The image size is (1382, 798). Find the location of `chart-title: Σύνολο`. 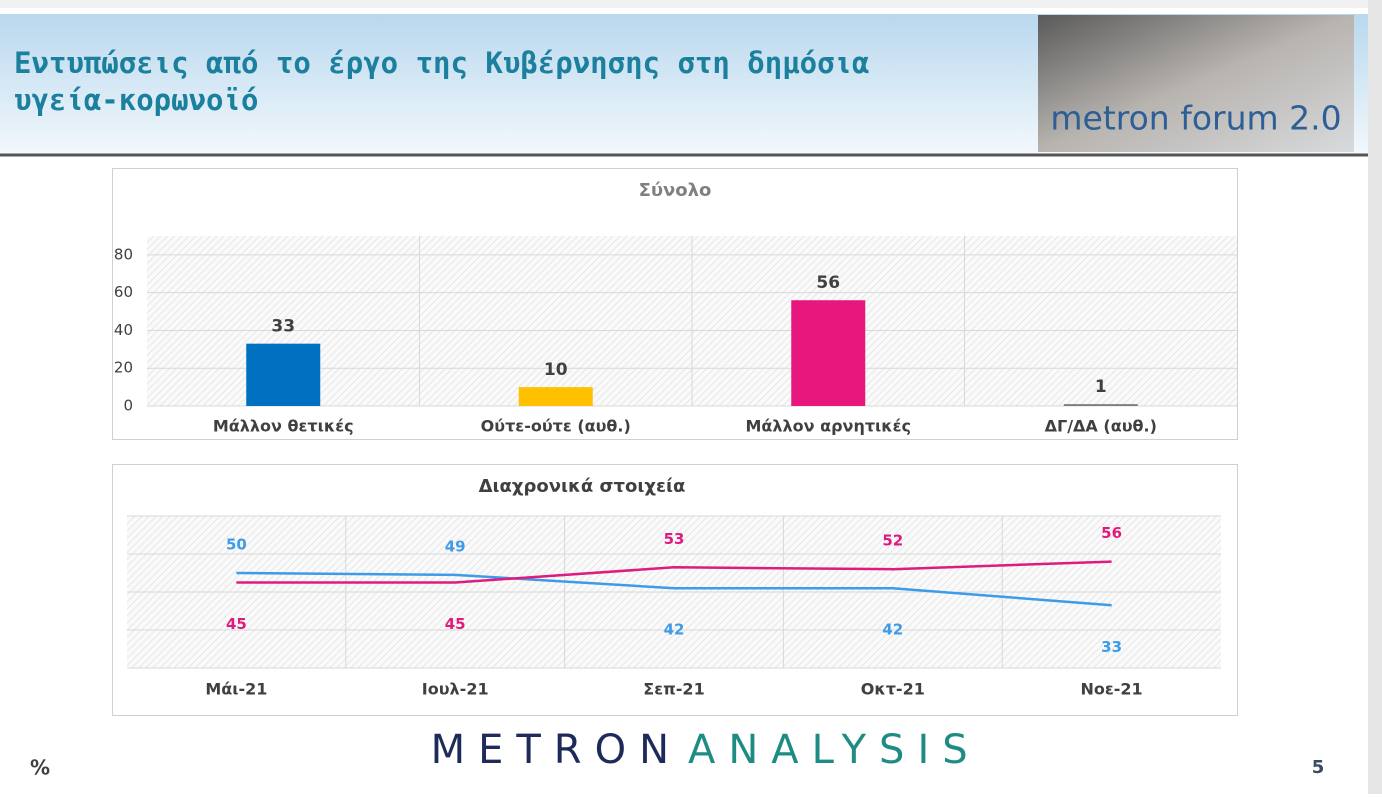

chart-title: Σύνολο is located at coordinates (675, 190).